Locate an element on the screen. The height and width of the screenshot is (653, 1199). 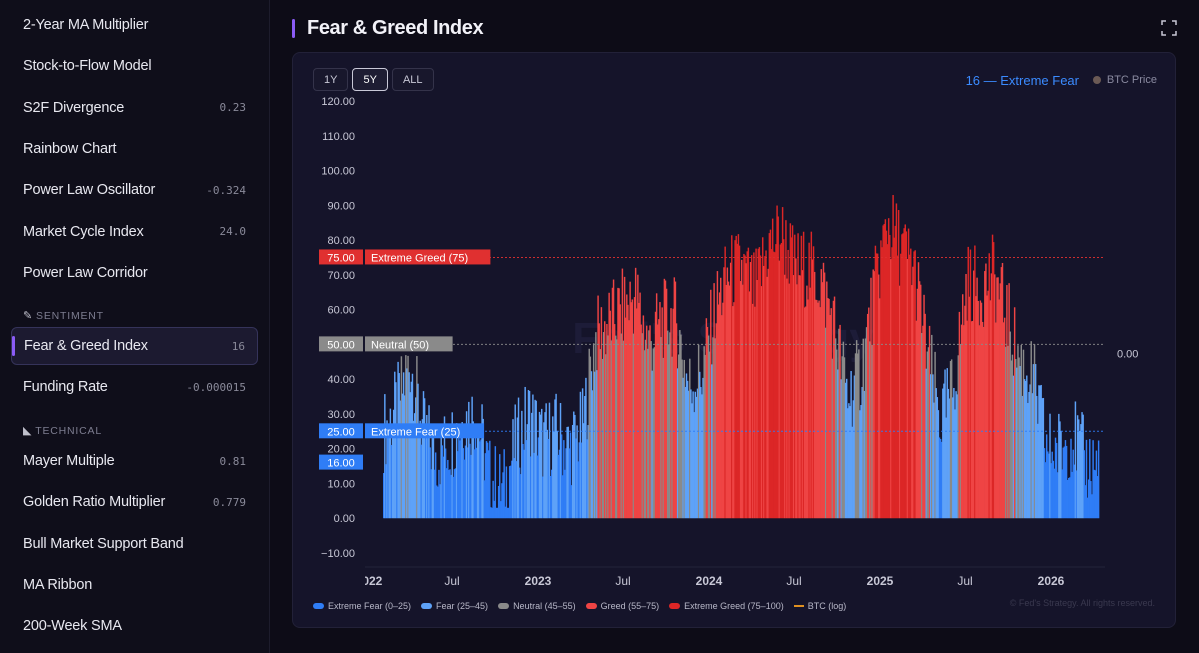
sidebar-item-stock-to-flow-model: Stock-to-Flow Model is located at coordinates (134, 66).